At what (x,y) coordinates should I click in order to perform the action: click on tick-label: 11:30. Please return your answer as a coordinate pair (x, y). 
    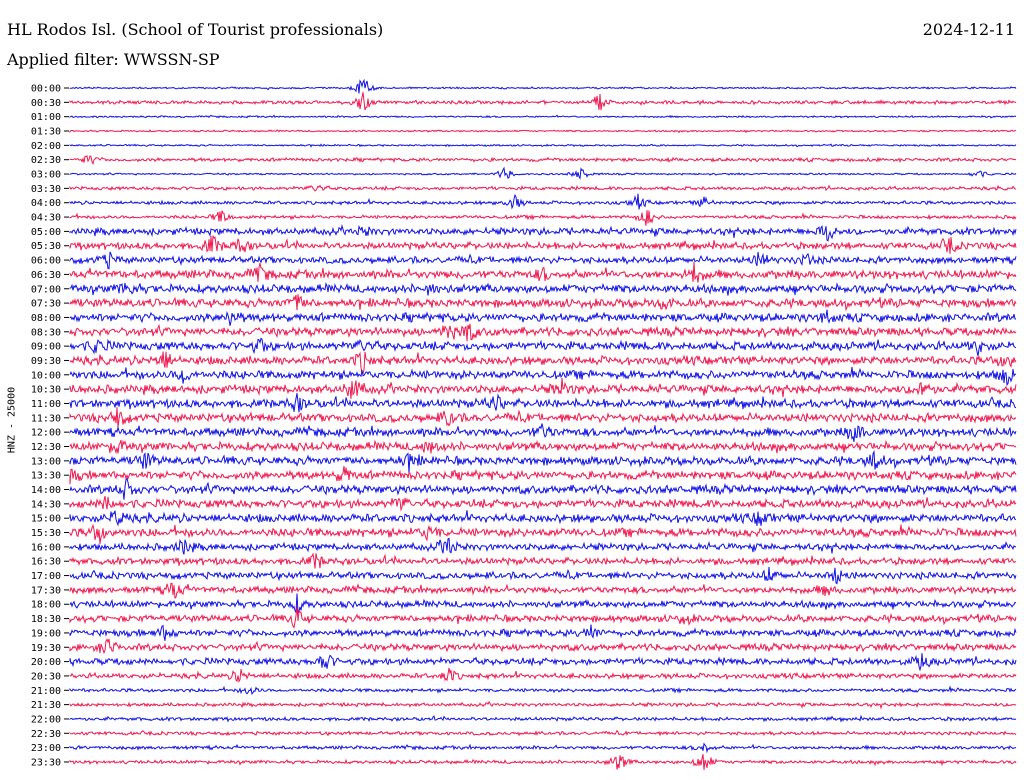
    Looking at the image, I should click on (46, 418).